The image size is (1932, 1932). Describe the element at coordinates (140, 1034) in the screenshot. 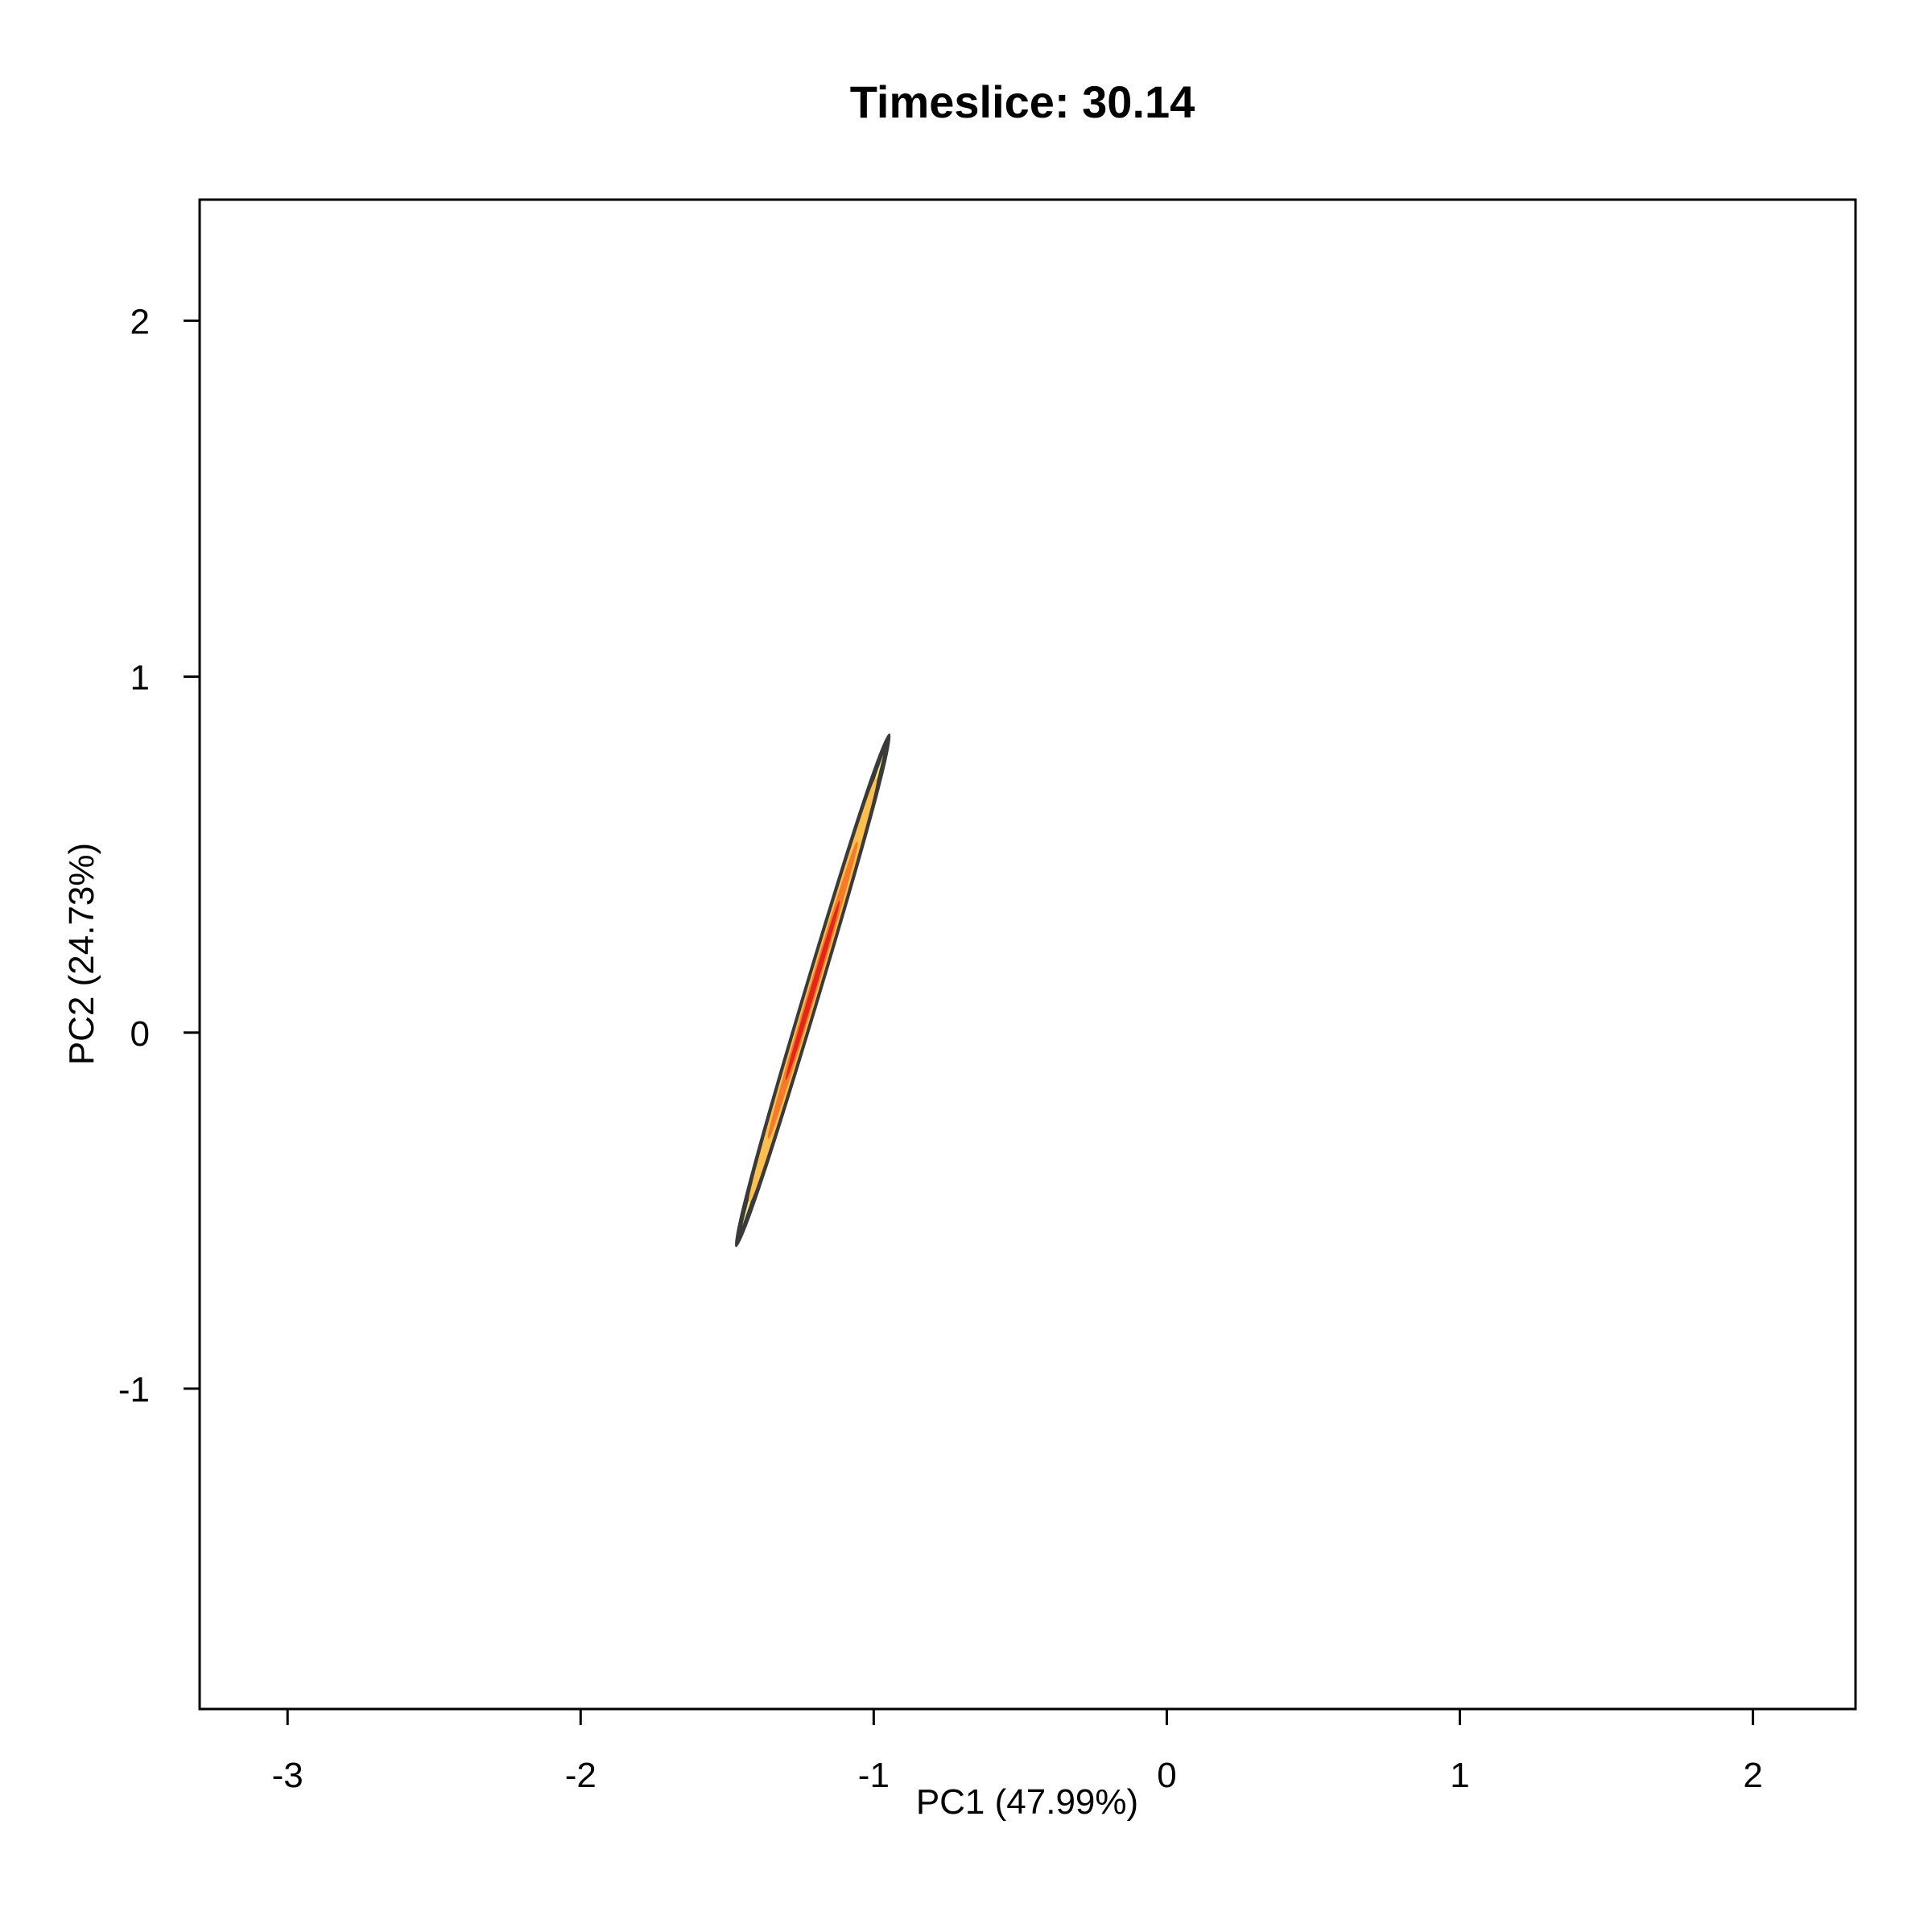

I see `y-tick-label: 0` at that location.